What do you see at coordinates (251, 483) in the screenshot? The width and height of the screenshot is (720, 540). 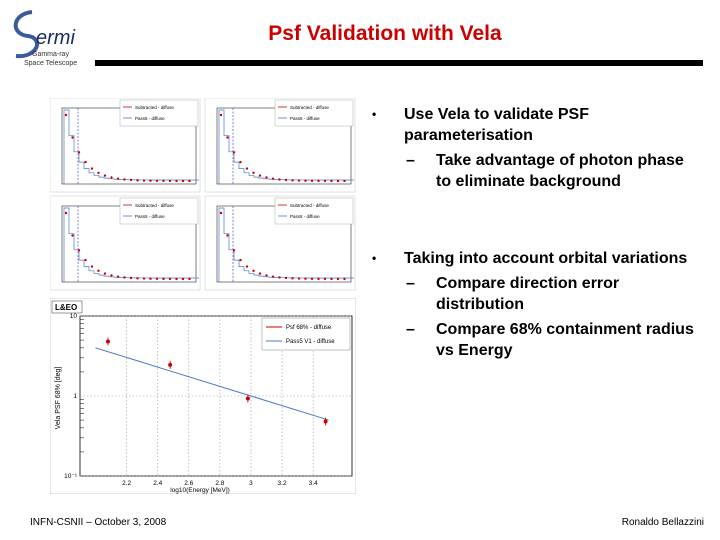 I see `x-tick-label: 3` at bounding box center [251, 483].